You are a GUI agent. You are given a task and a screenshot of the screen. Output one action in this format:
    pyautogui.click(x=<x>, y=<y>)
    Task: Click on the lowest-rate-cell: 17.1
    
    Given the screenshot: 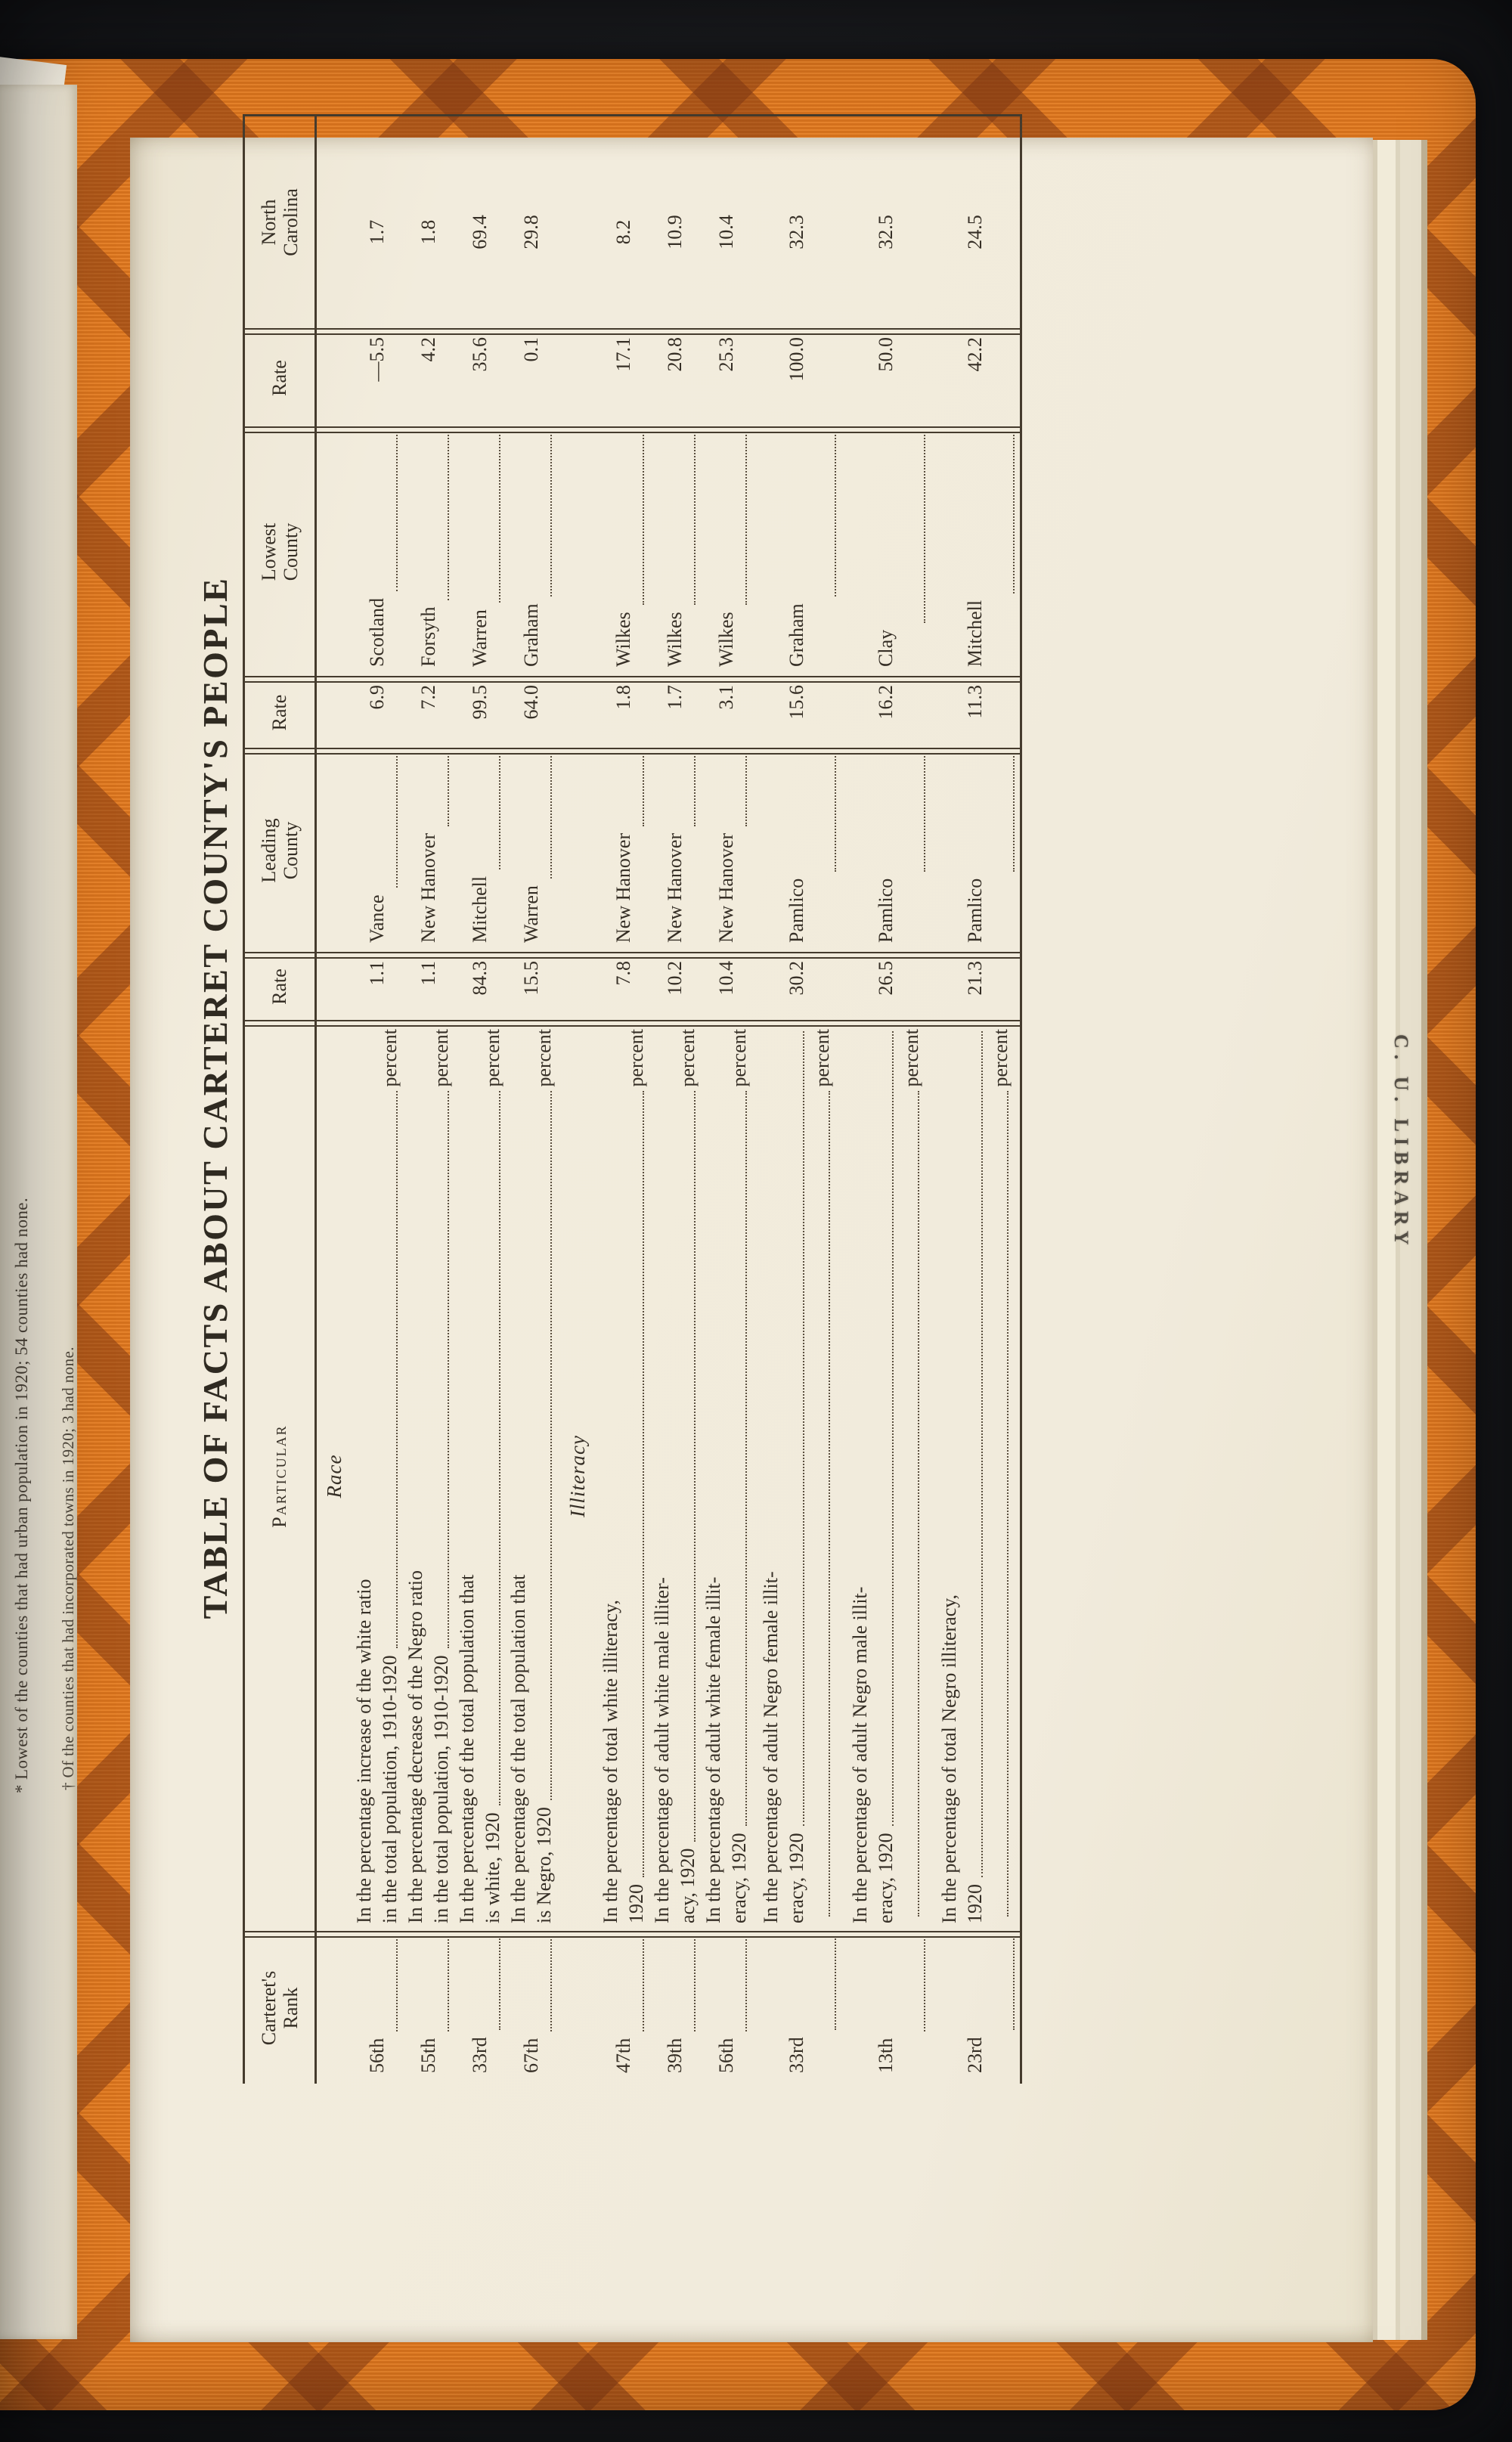 What is the action you would take?
    pyautogui.click(x=623, y=379)
    